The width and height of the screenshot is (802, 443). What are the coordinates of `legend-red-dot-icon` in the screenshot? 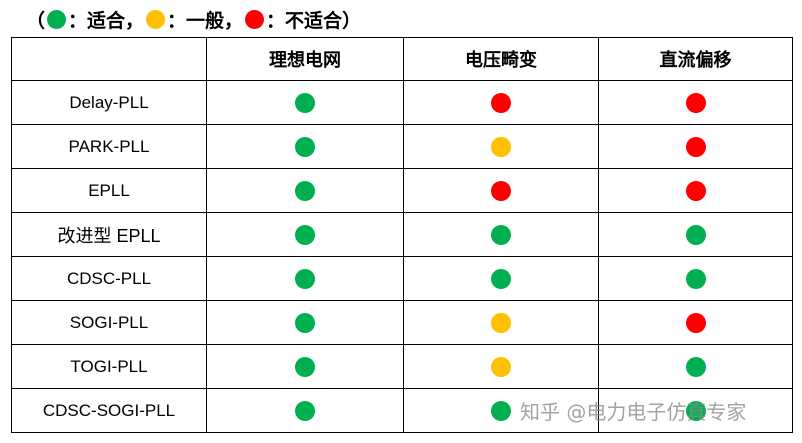 It's located at (255, 19).